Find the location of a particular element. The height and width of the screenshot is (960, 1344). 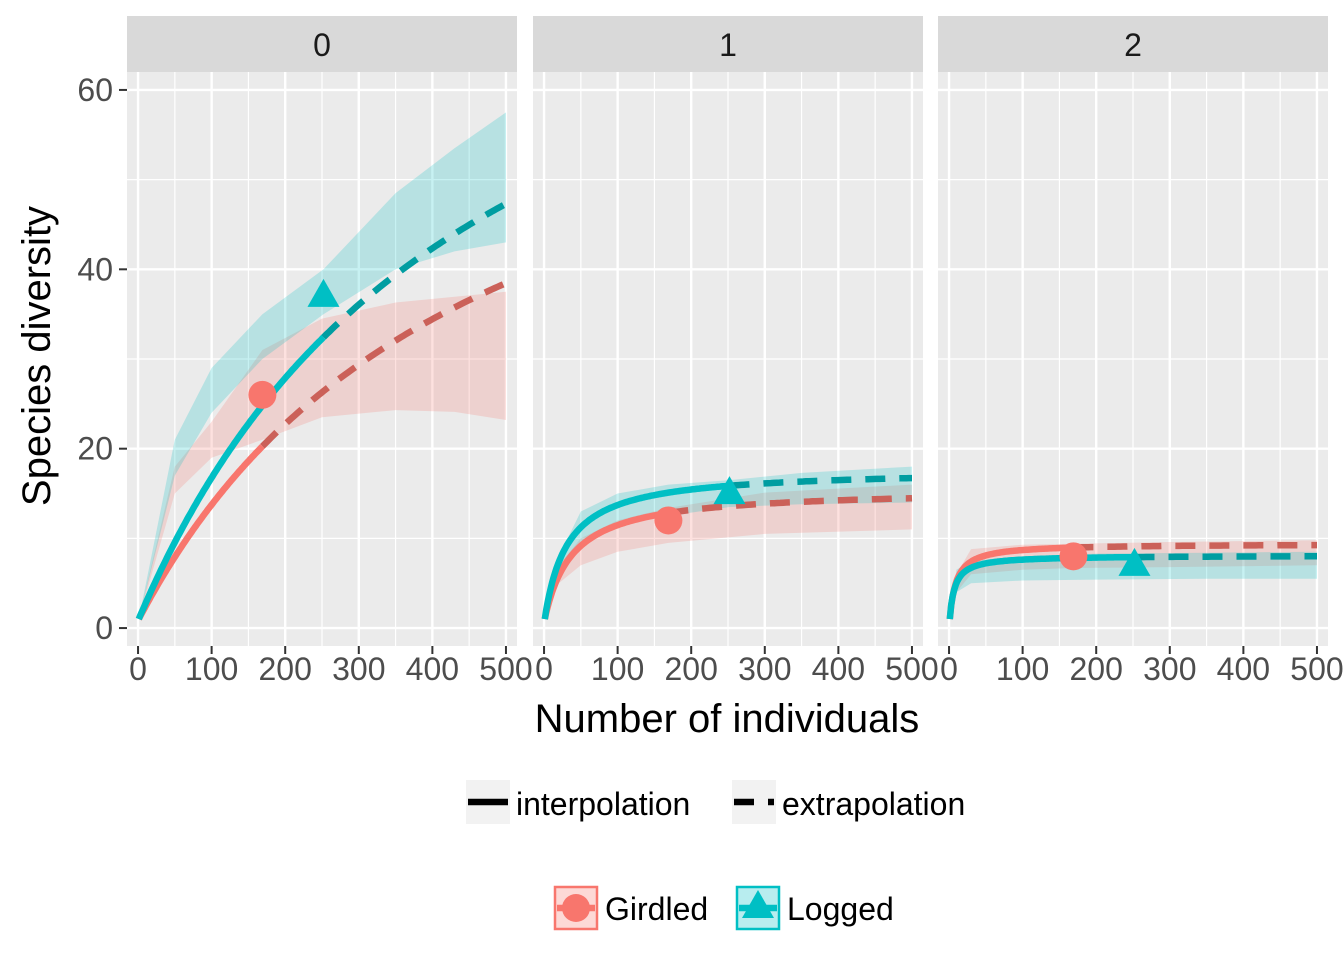

facet-strip-label: 1 is located at coordinates (728, 45).